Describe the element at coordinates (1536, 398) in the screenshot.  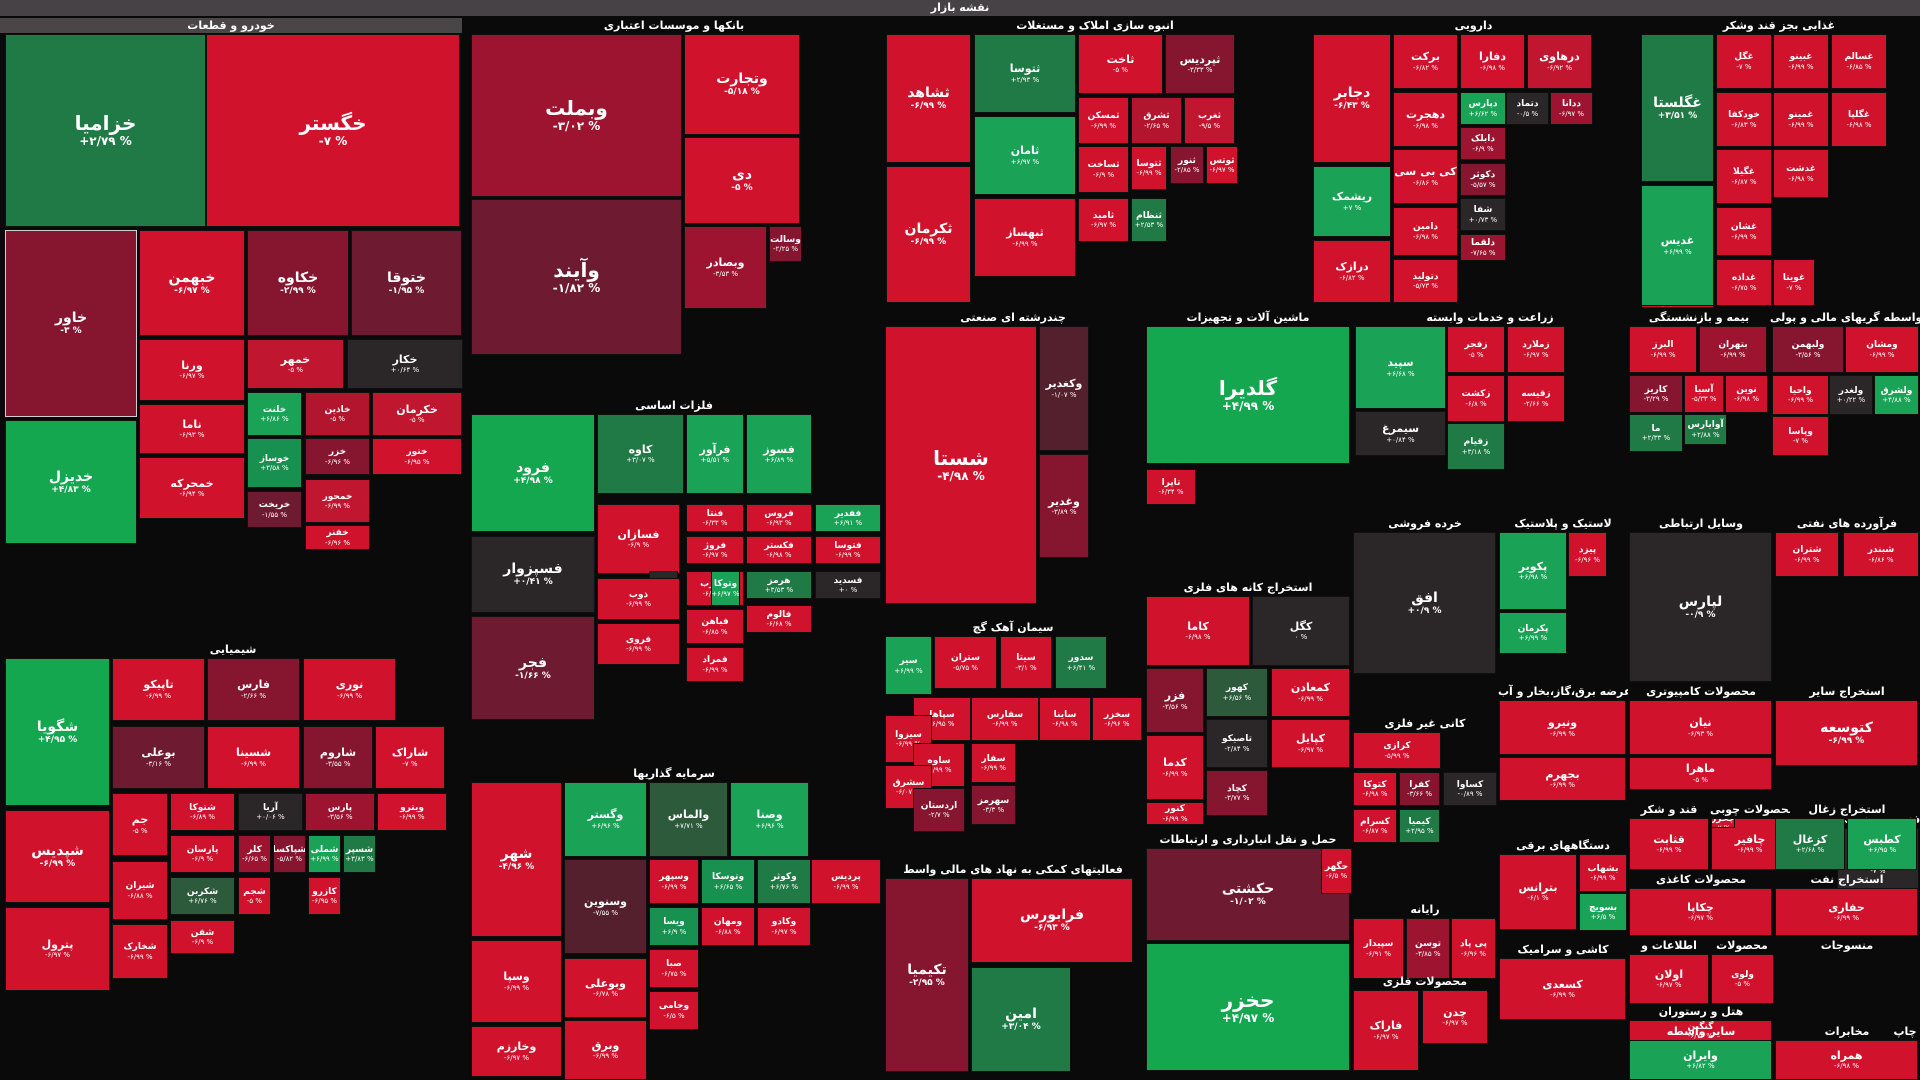
I see `stock-tile: زقیسه -۲/۶۶ %` at that location.